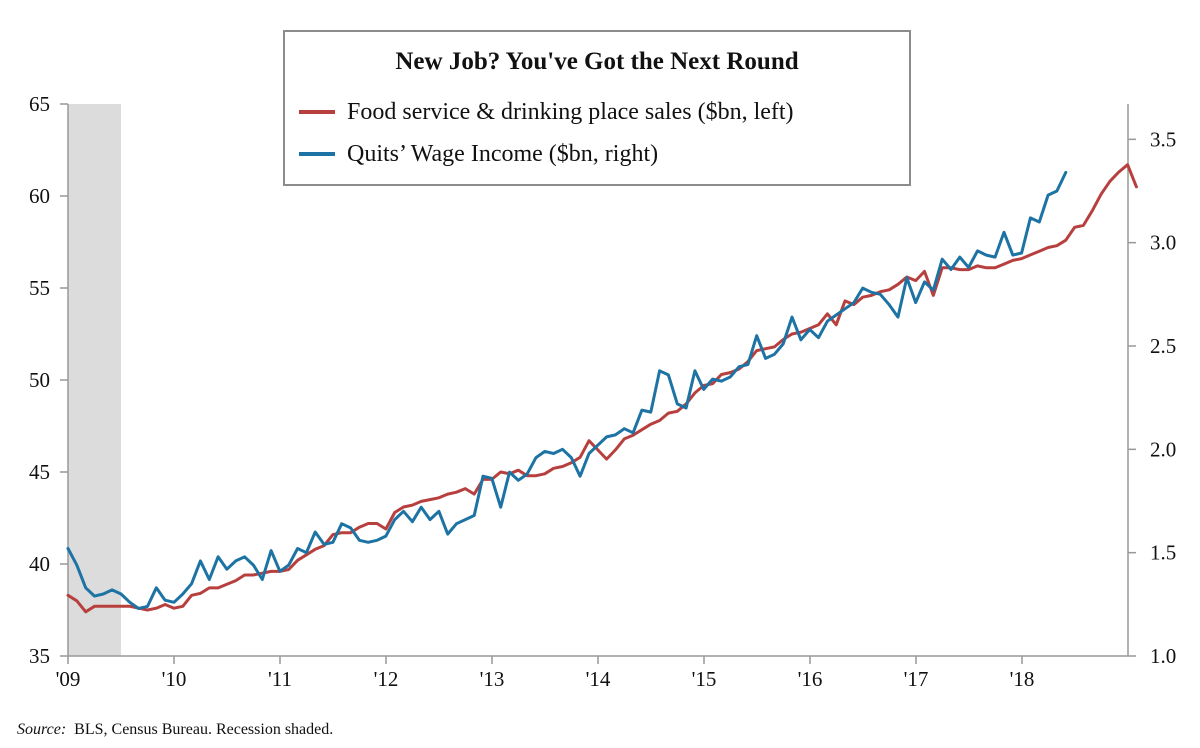  What do you see at coordinates (39, 380) in the screenshot?
I see `left-tick-label: 50` at bounding box center [39, 380].